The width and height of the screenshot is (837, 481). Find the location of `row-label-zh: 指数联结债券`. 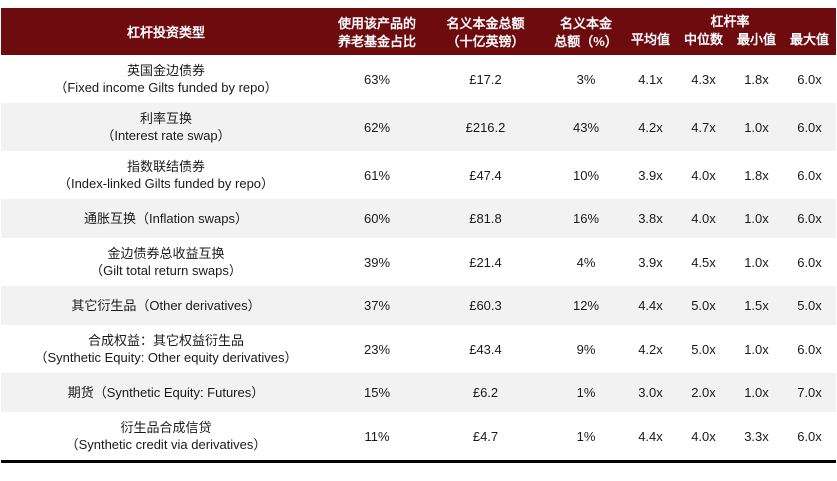

row-label-zh: 指数联结债券 is located at coordinates (165, 166).